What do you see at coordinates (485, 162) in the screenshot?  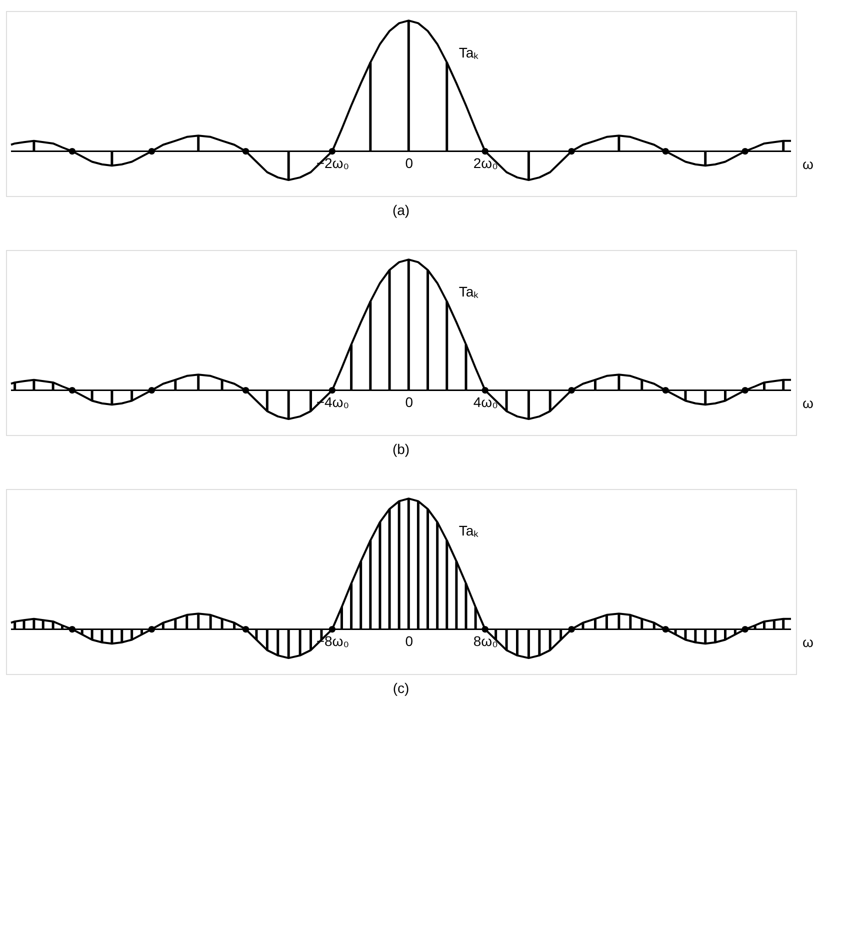 I see `x-tick-label: 2ω₀` at bounding box center [485, 162].